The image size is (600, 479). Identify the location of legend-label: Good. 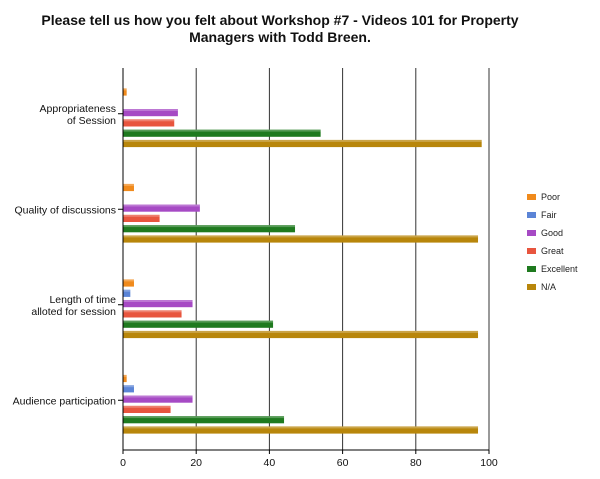
(552, 233).